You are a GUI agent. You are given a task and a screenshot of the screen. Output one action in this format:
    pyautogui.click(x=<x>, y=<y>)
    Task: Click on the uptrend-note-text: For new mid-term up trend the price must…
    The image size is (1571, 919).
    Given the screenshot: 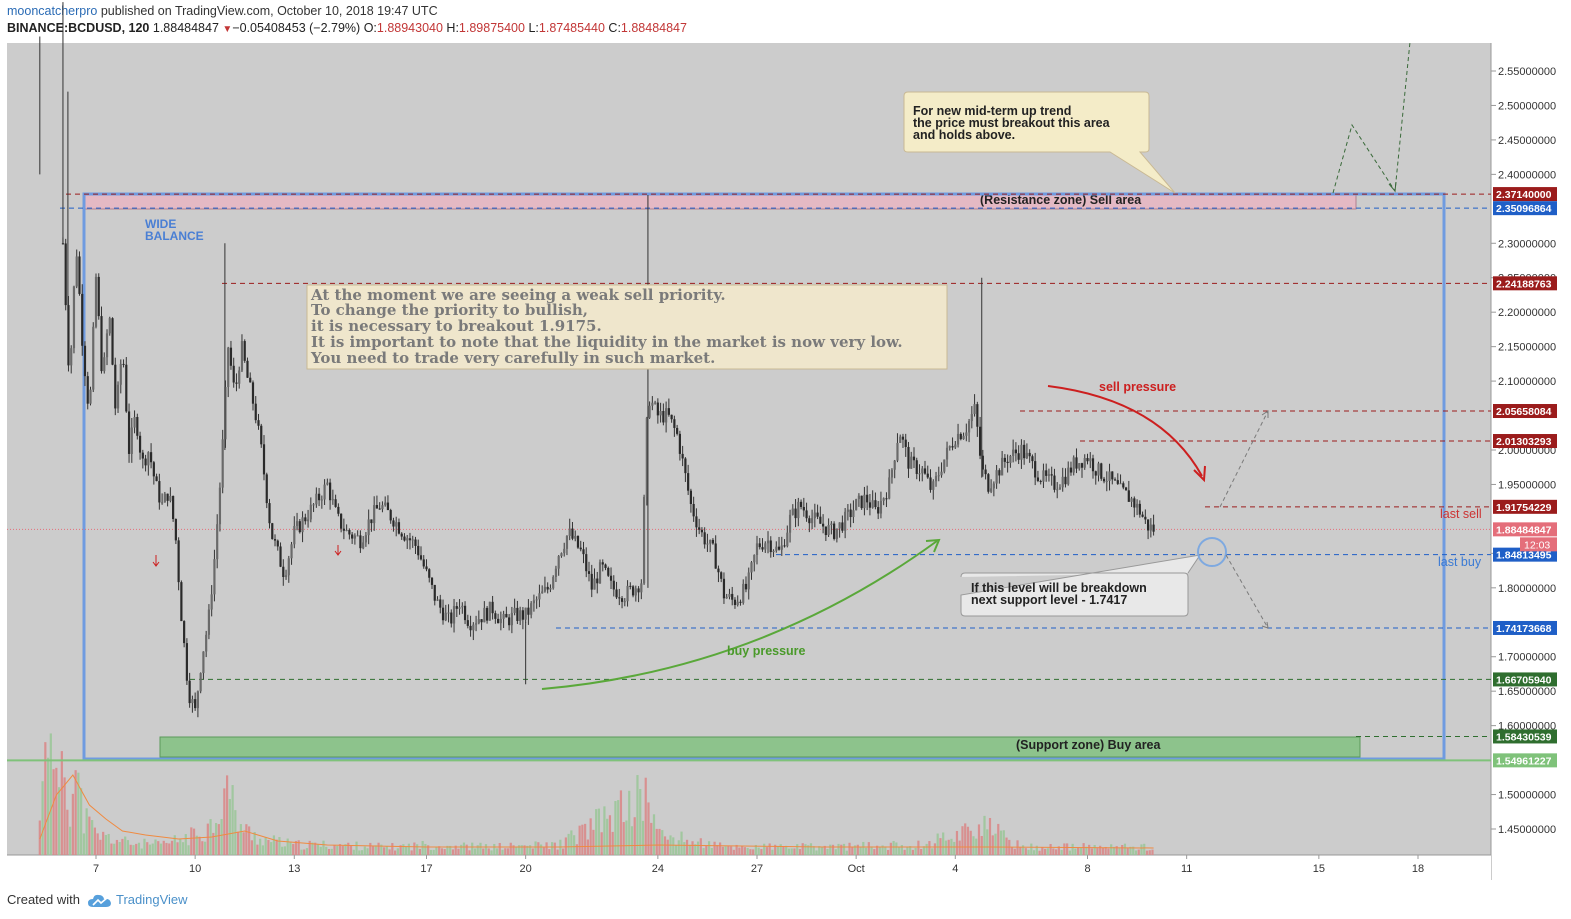 What is the action you would take?
    pyautogui.click(x=1012, y=123)
    